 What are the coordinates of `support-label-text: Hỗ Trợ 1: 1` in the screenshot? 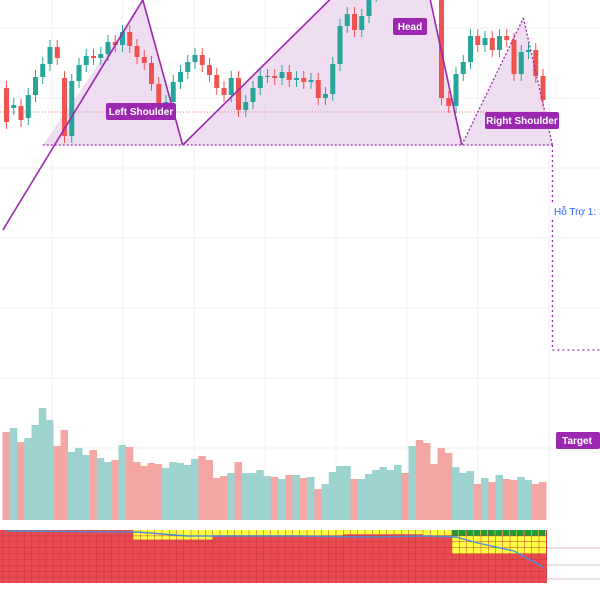 It's located at (577, 211).